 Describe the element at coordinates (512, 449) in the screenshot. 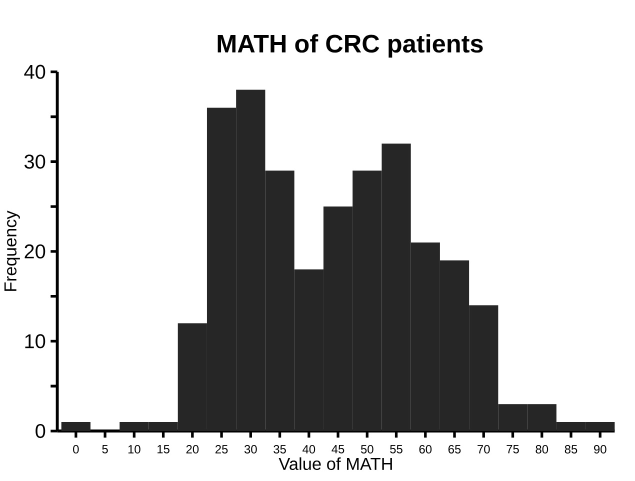

I see `x-tick-label: 75` at that location.